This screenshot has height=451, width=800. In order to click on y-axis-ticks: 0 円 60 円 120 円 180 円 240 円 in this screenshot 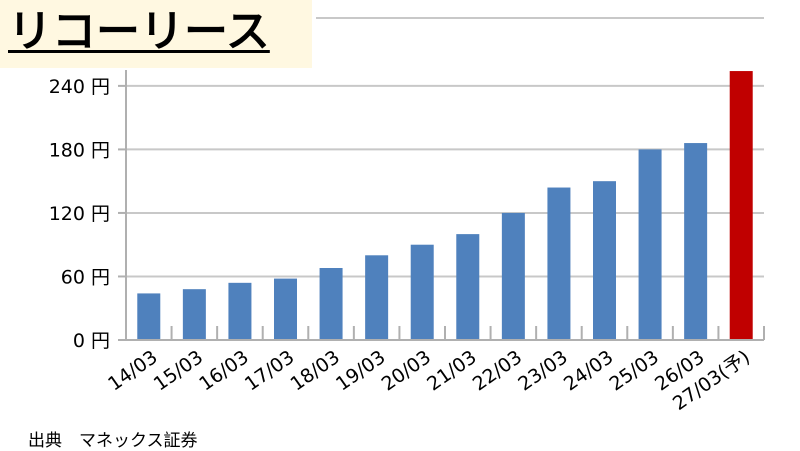, I will do `click(87, 214)`.